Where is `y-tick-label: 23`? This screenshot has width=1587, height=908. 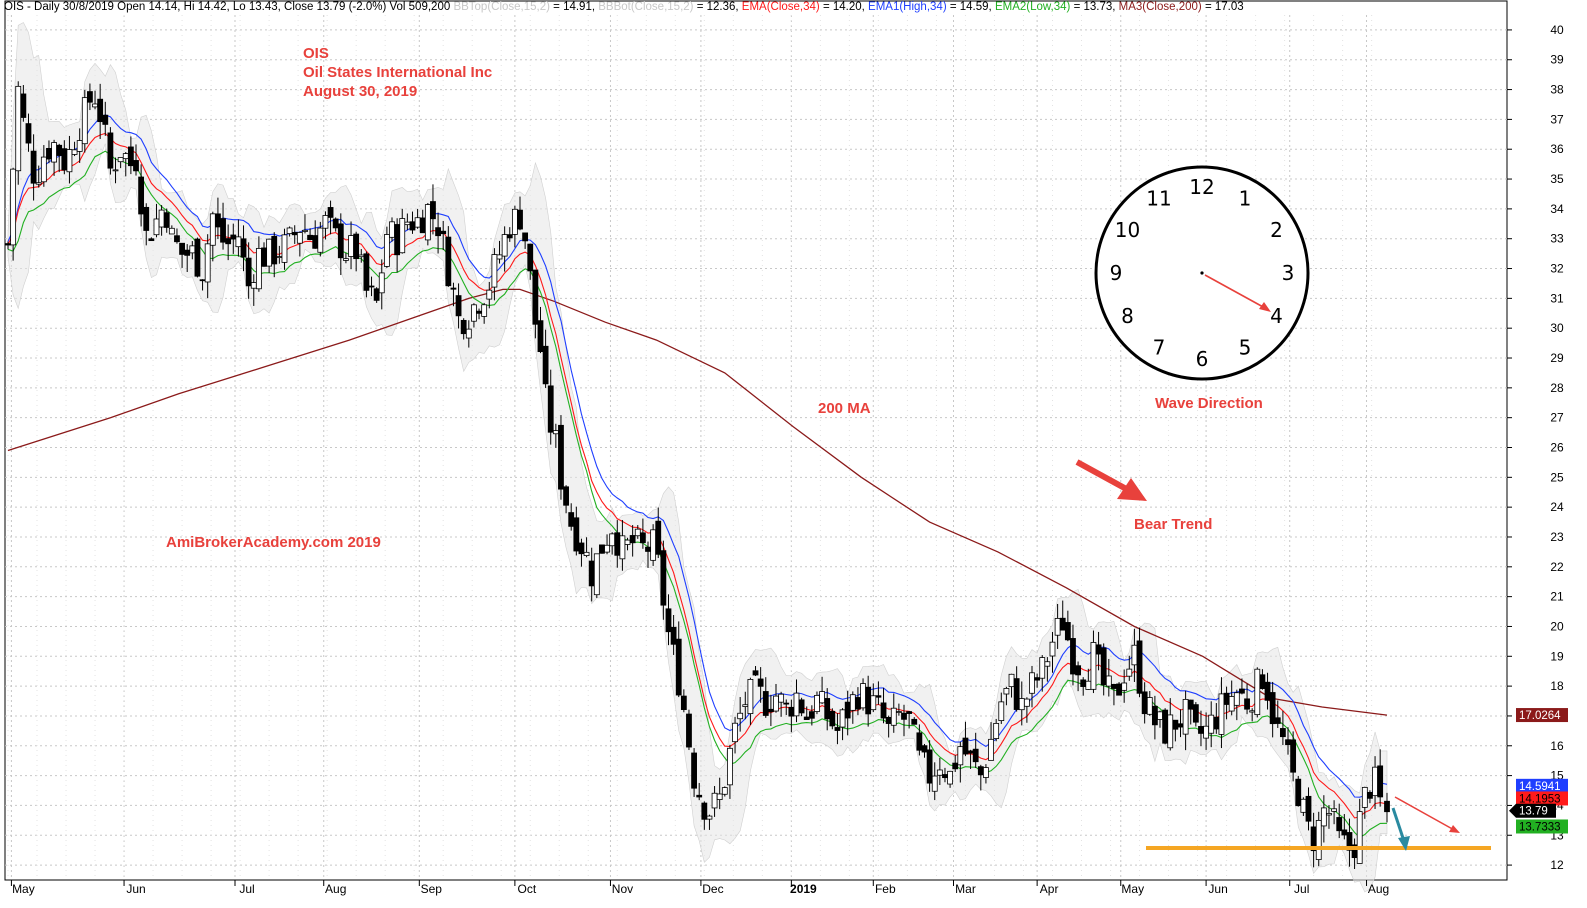
y-tick-label: 23 is located at coordinates (1557, 537).